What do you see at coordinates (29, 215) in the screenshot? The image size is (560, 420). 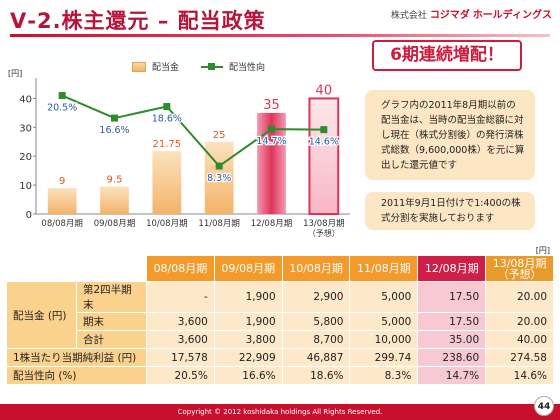 I see `y-tick-label: 0` at bounding box center [29, 215].